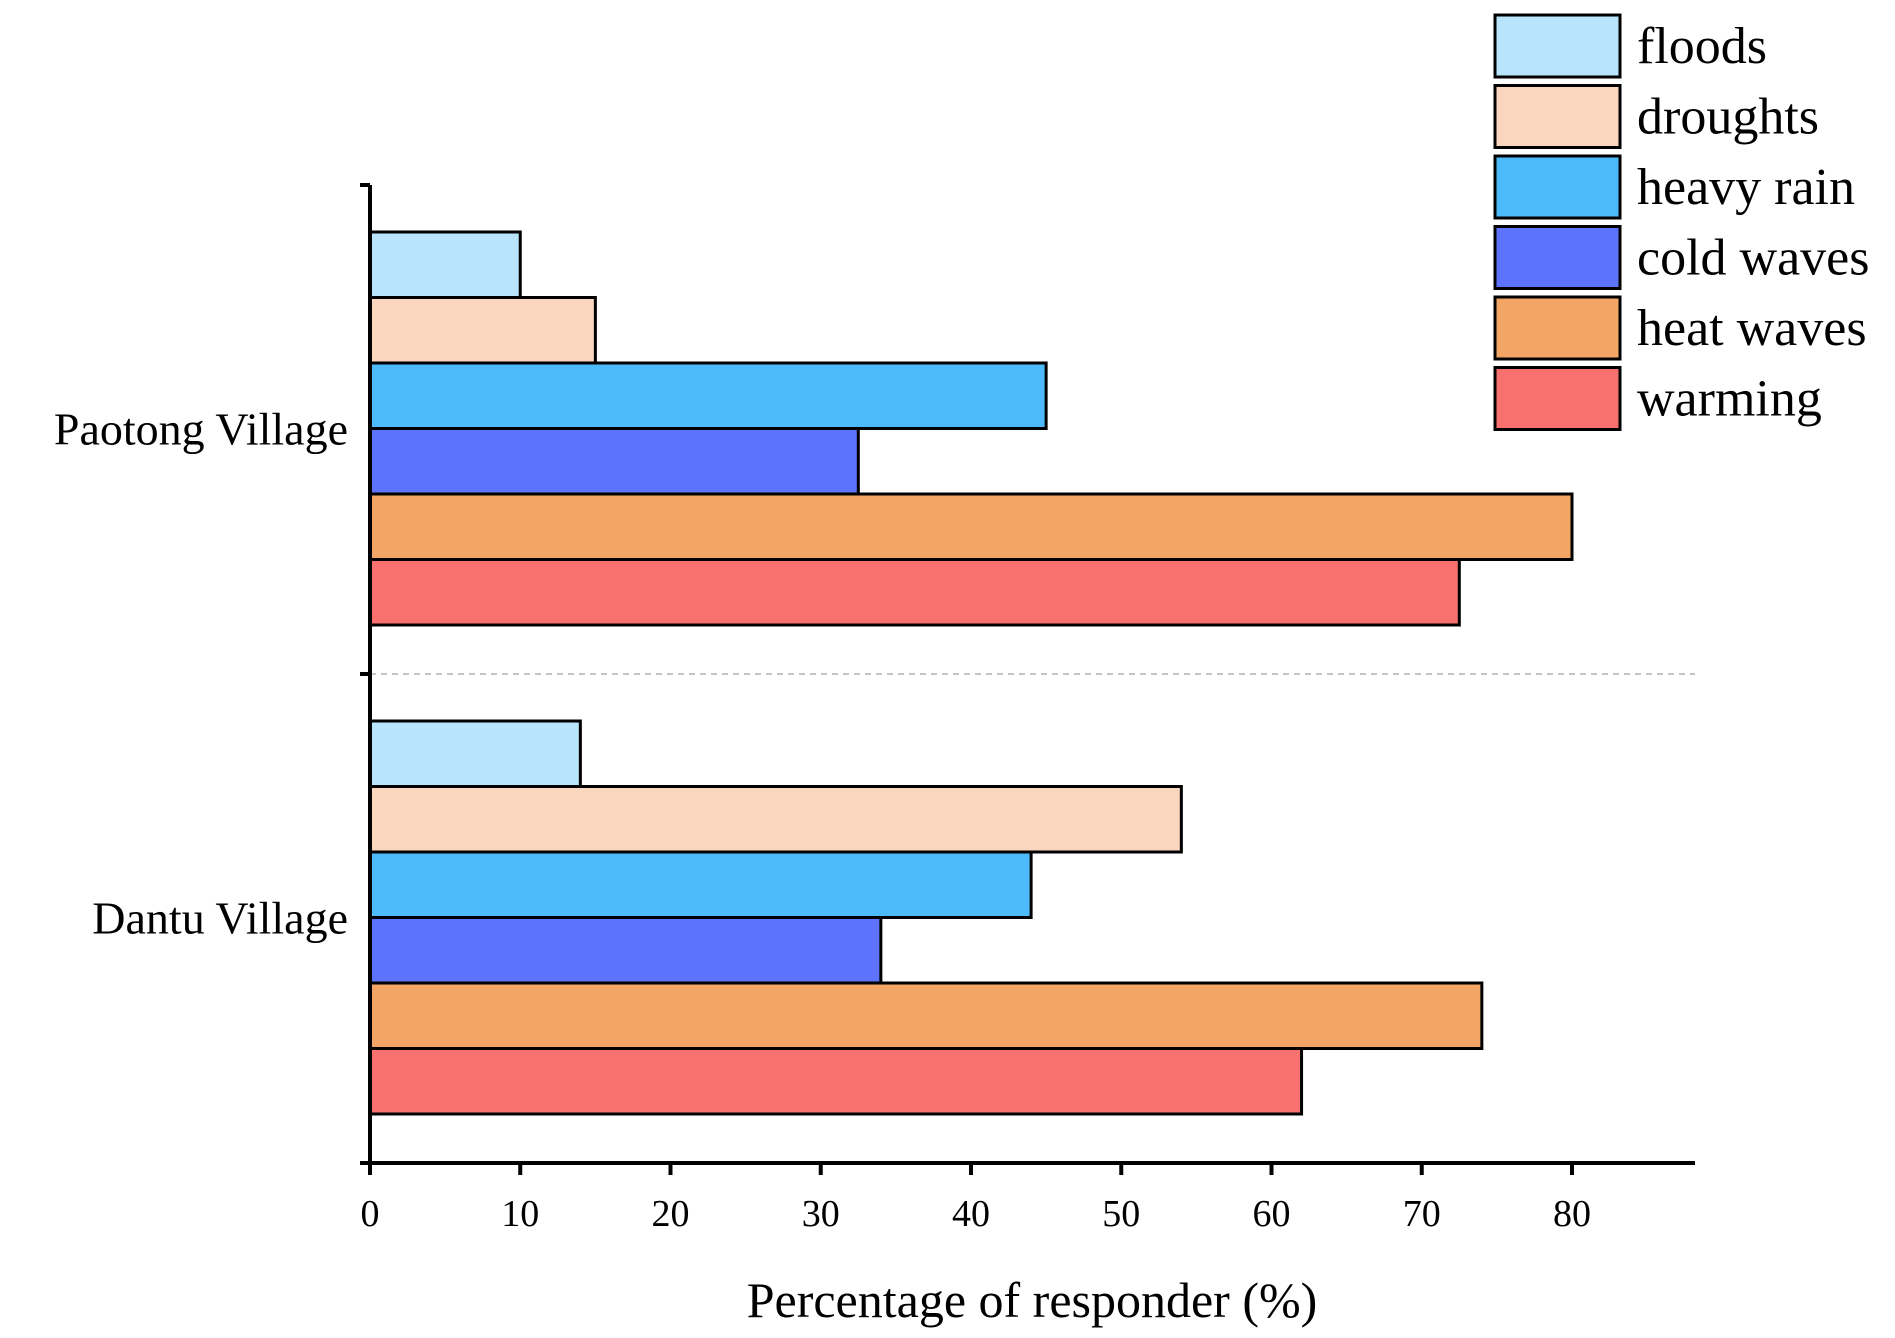 The image size is (1895, 1338). What do you see at coordinates (821, 1214) in the screenshot?
I see `x-tick-label-30: 30` at bounding box center [821, 1214].